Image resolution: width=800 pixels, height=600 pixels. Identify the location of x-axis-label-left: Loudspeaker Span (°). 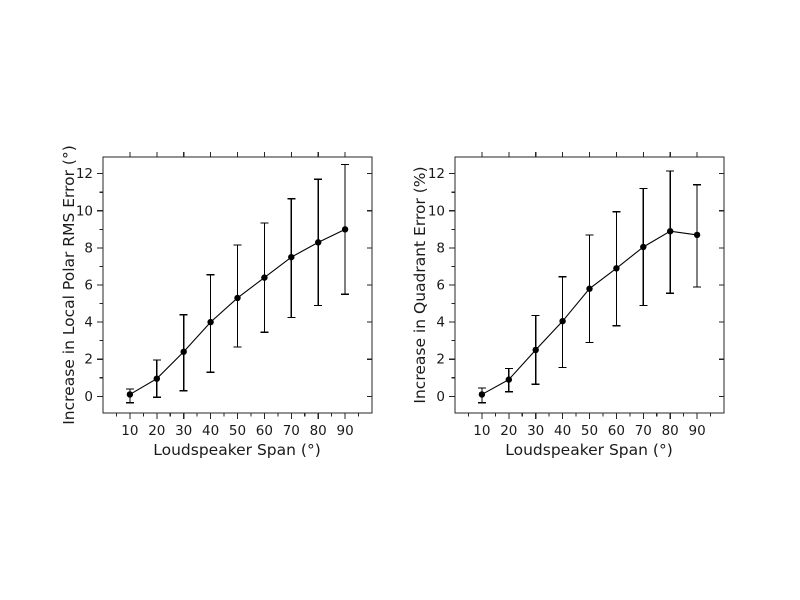
(237, 450).